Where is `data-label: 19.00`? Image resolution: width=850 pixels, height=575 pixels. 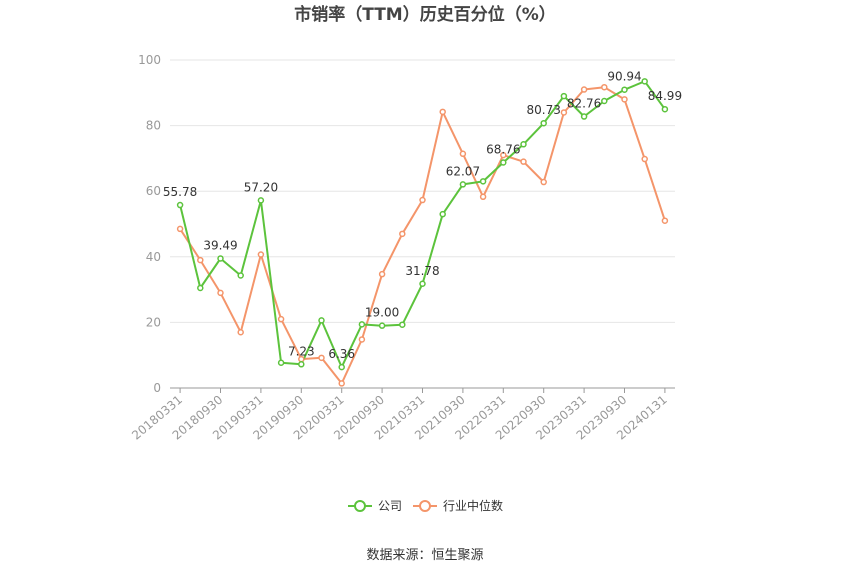
data-label: 19.00 is located at coordinates (382, 313).